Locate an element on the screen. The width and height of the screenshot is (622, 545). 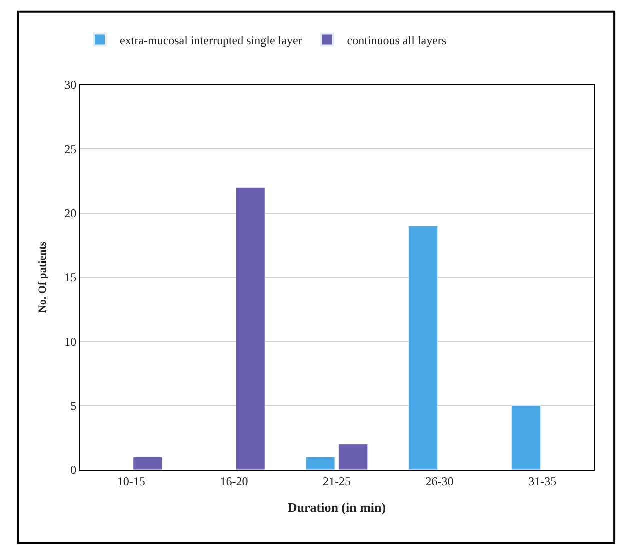
y-tick-label: 15 is located at coordinates (70, 277).